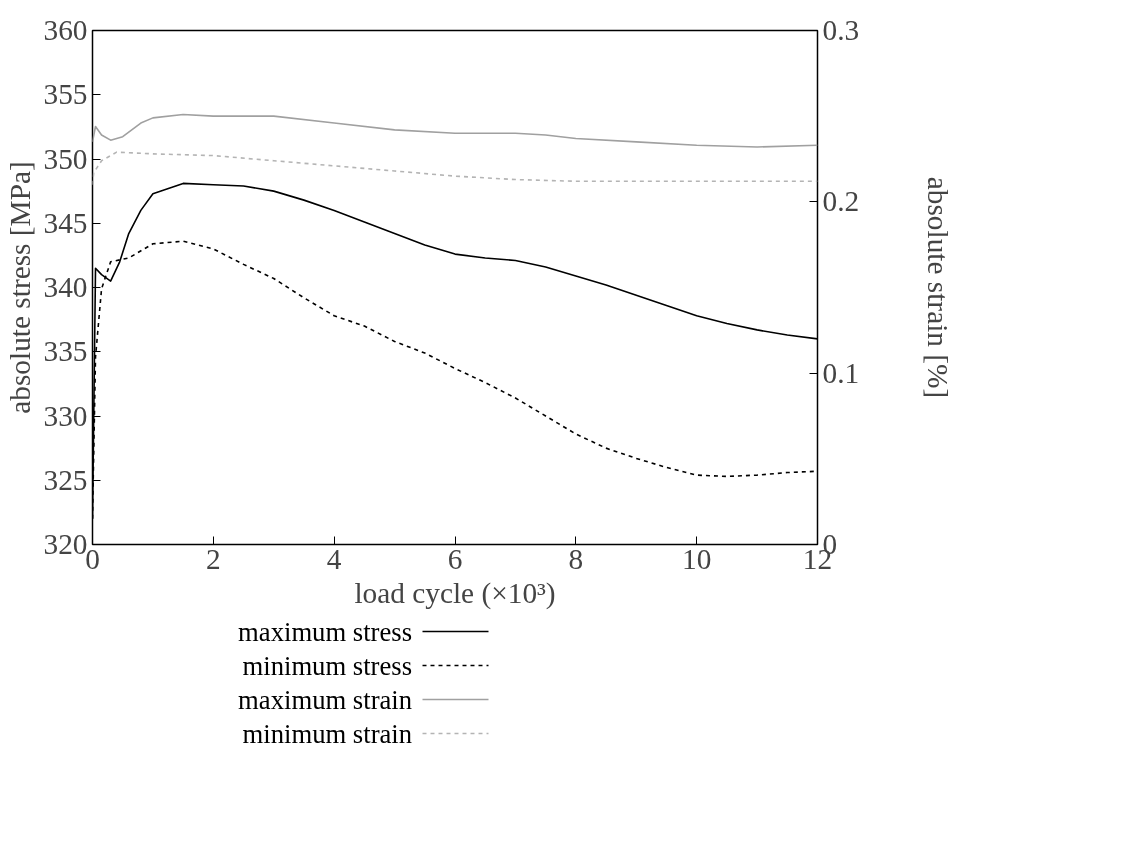  I want to click on x-tick-label: 4, so click(334, 558).